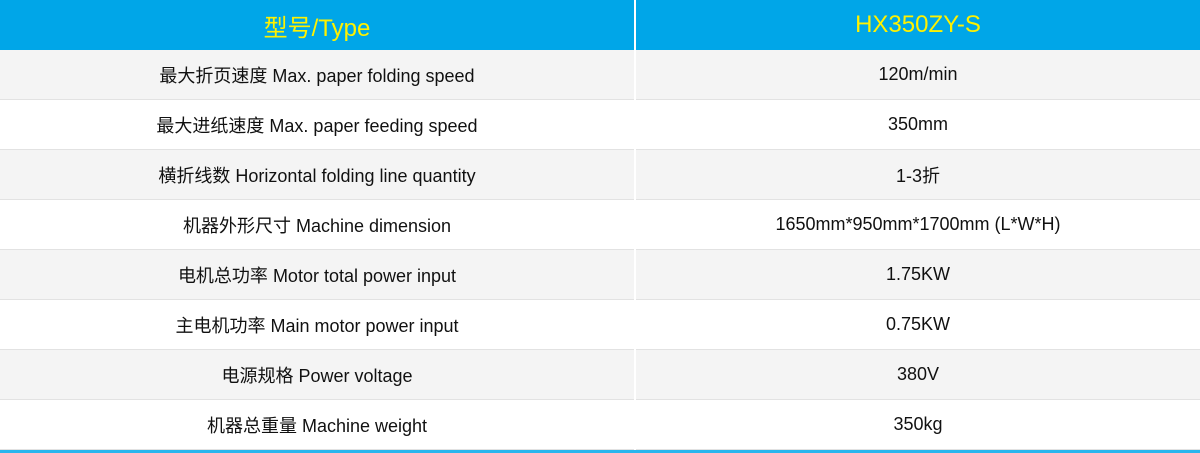  I want to click on spec-value: 350mm, so click(917, 124).